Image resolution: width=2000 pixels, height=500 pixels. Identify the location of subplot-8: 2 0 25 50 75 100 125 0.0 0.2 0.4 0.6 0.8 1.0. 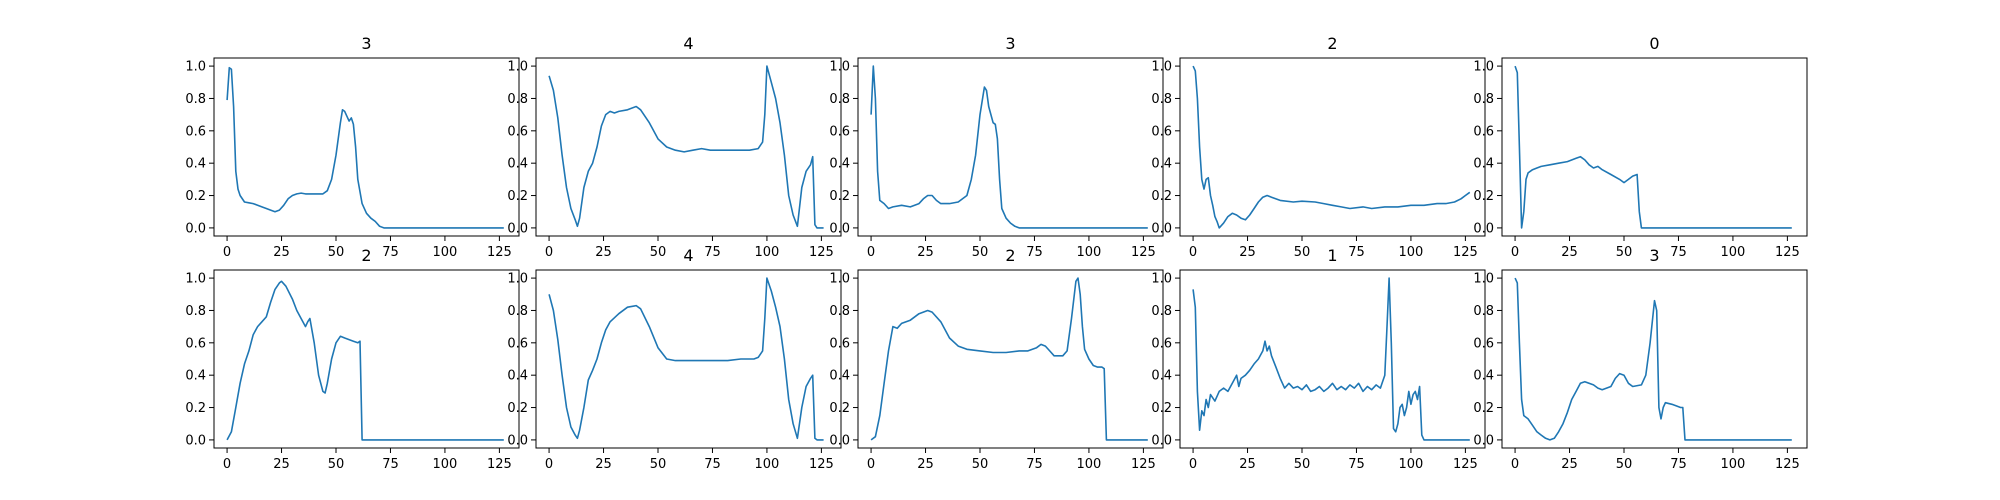
(996, 359).